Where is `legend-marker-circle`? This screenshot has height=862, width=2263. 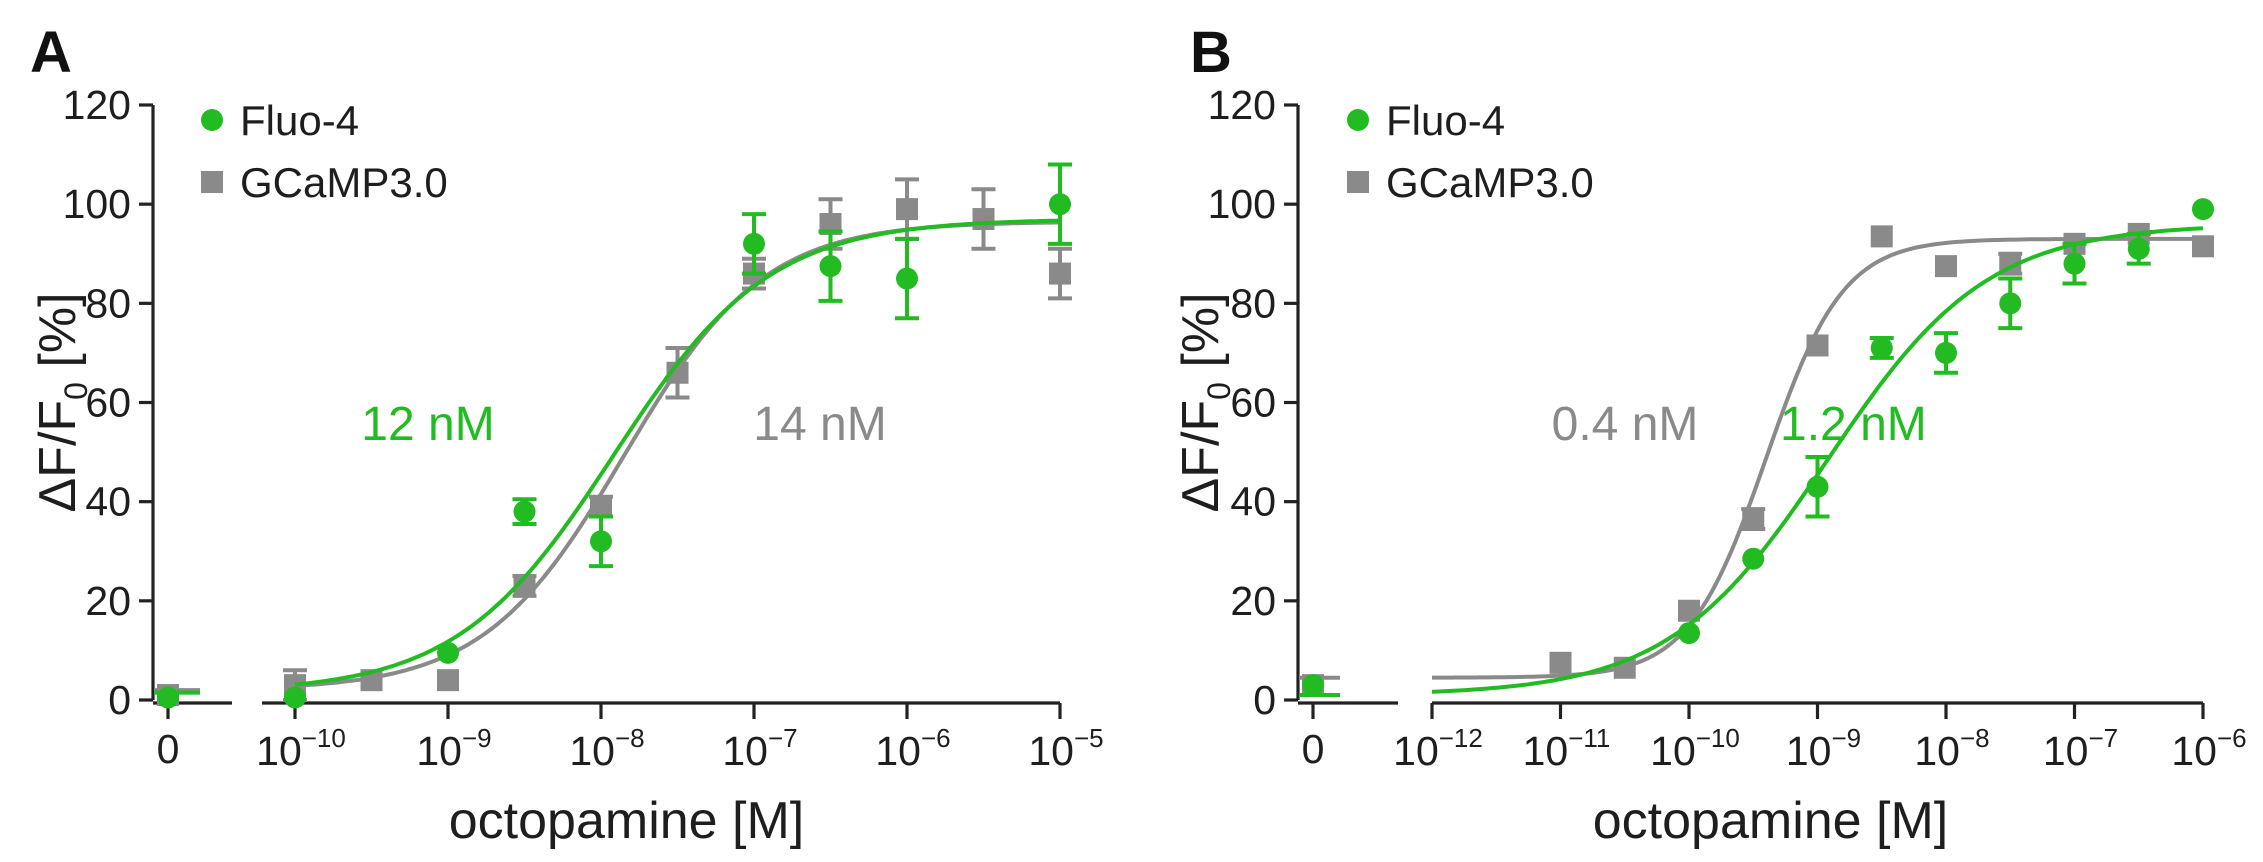 legend-marker-circle is located at coordinates (212, 120).